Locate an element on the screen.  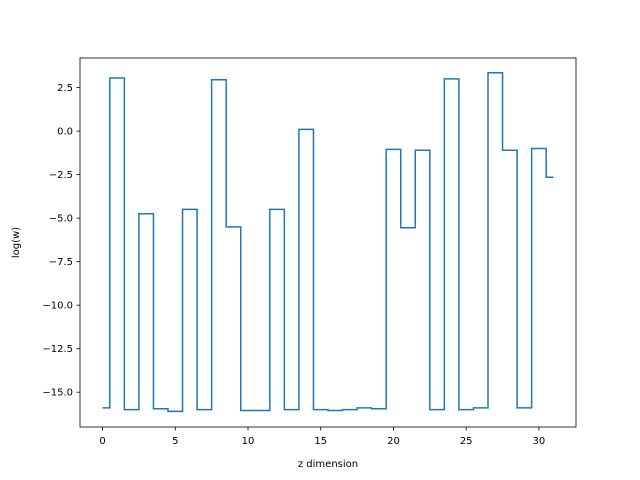
y-axis-ticks: 2.5 0.0 −2.5 −5.0 −7.5 −10.0 −12.5 −15.0 is located at coordinates (61, 241).